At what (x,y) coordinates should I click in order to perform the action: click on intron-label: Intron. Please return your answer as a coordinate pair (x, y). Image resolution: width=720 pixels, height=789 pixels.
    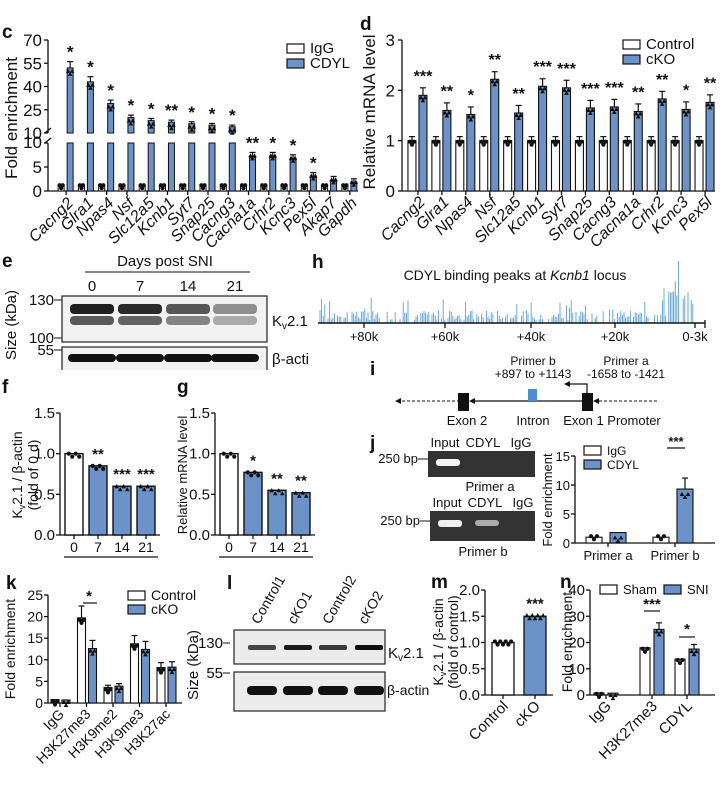
    Looking at the image, I should click on (532, 420).